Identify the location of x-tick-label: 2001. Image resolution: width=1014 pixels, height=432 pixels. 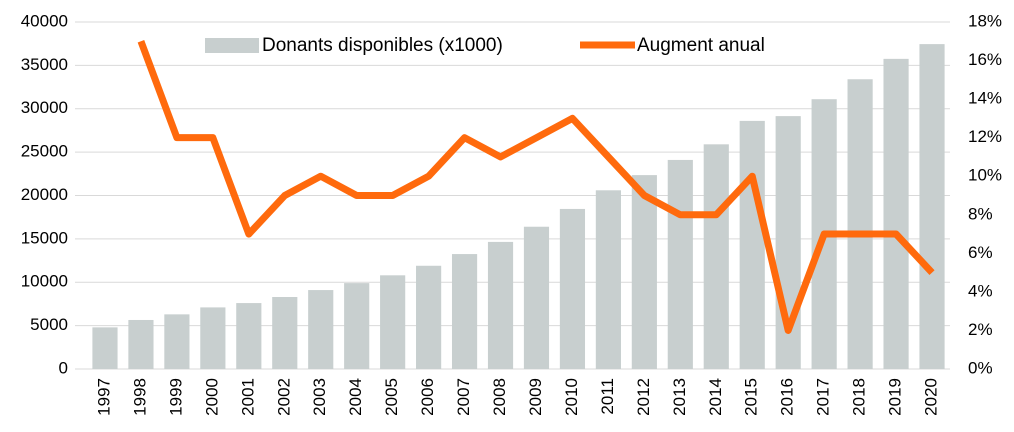
(247, 397).